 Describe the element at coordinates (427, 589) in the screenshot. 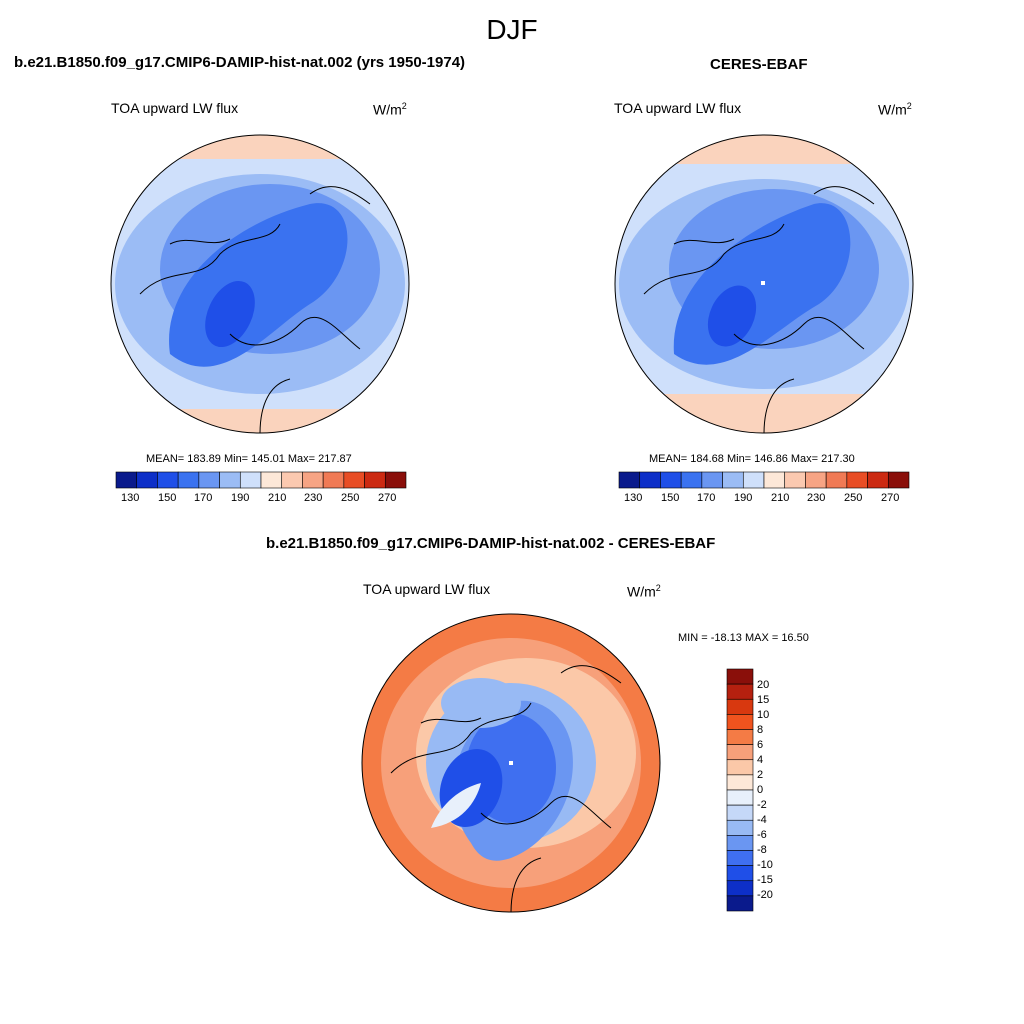

I see `panel3-variable-label: TOA upward LW flux` at that location.